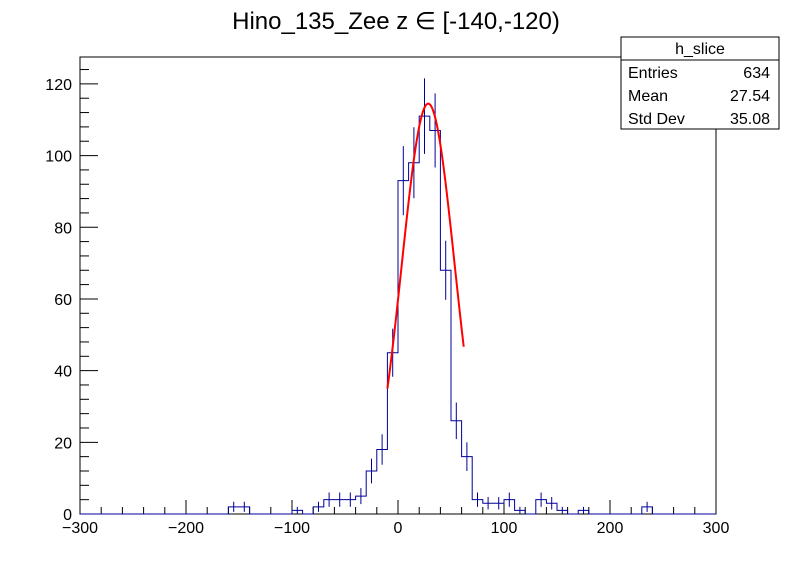 The width and height of the screenshot is (796, 572). Describe the element at coordinates (395, 518) in the screenshot. I see `x-axis: −300 −200 −100 0 100 200 300` at that location.